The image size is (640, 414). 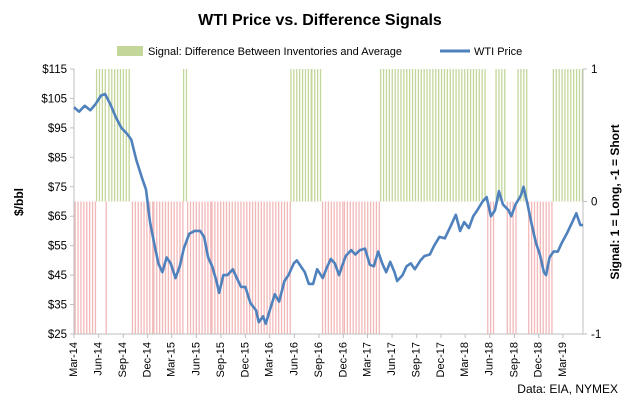 I want to click on x-tick-label: Dec-15, so click(x=245, y=359).